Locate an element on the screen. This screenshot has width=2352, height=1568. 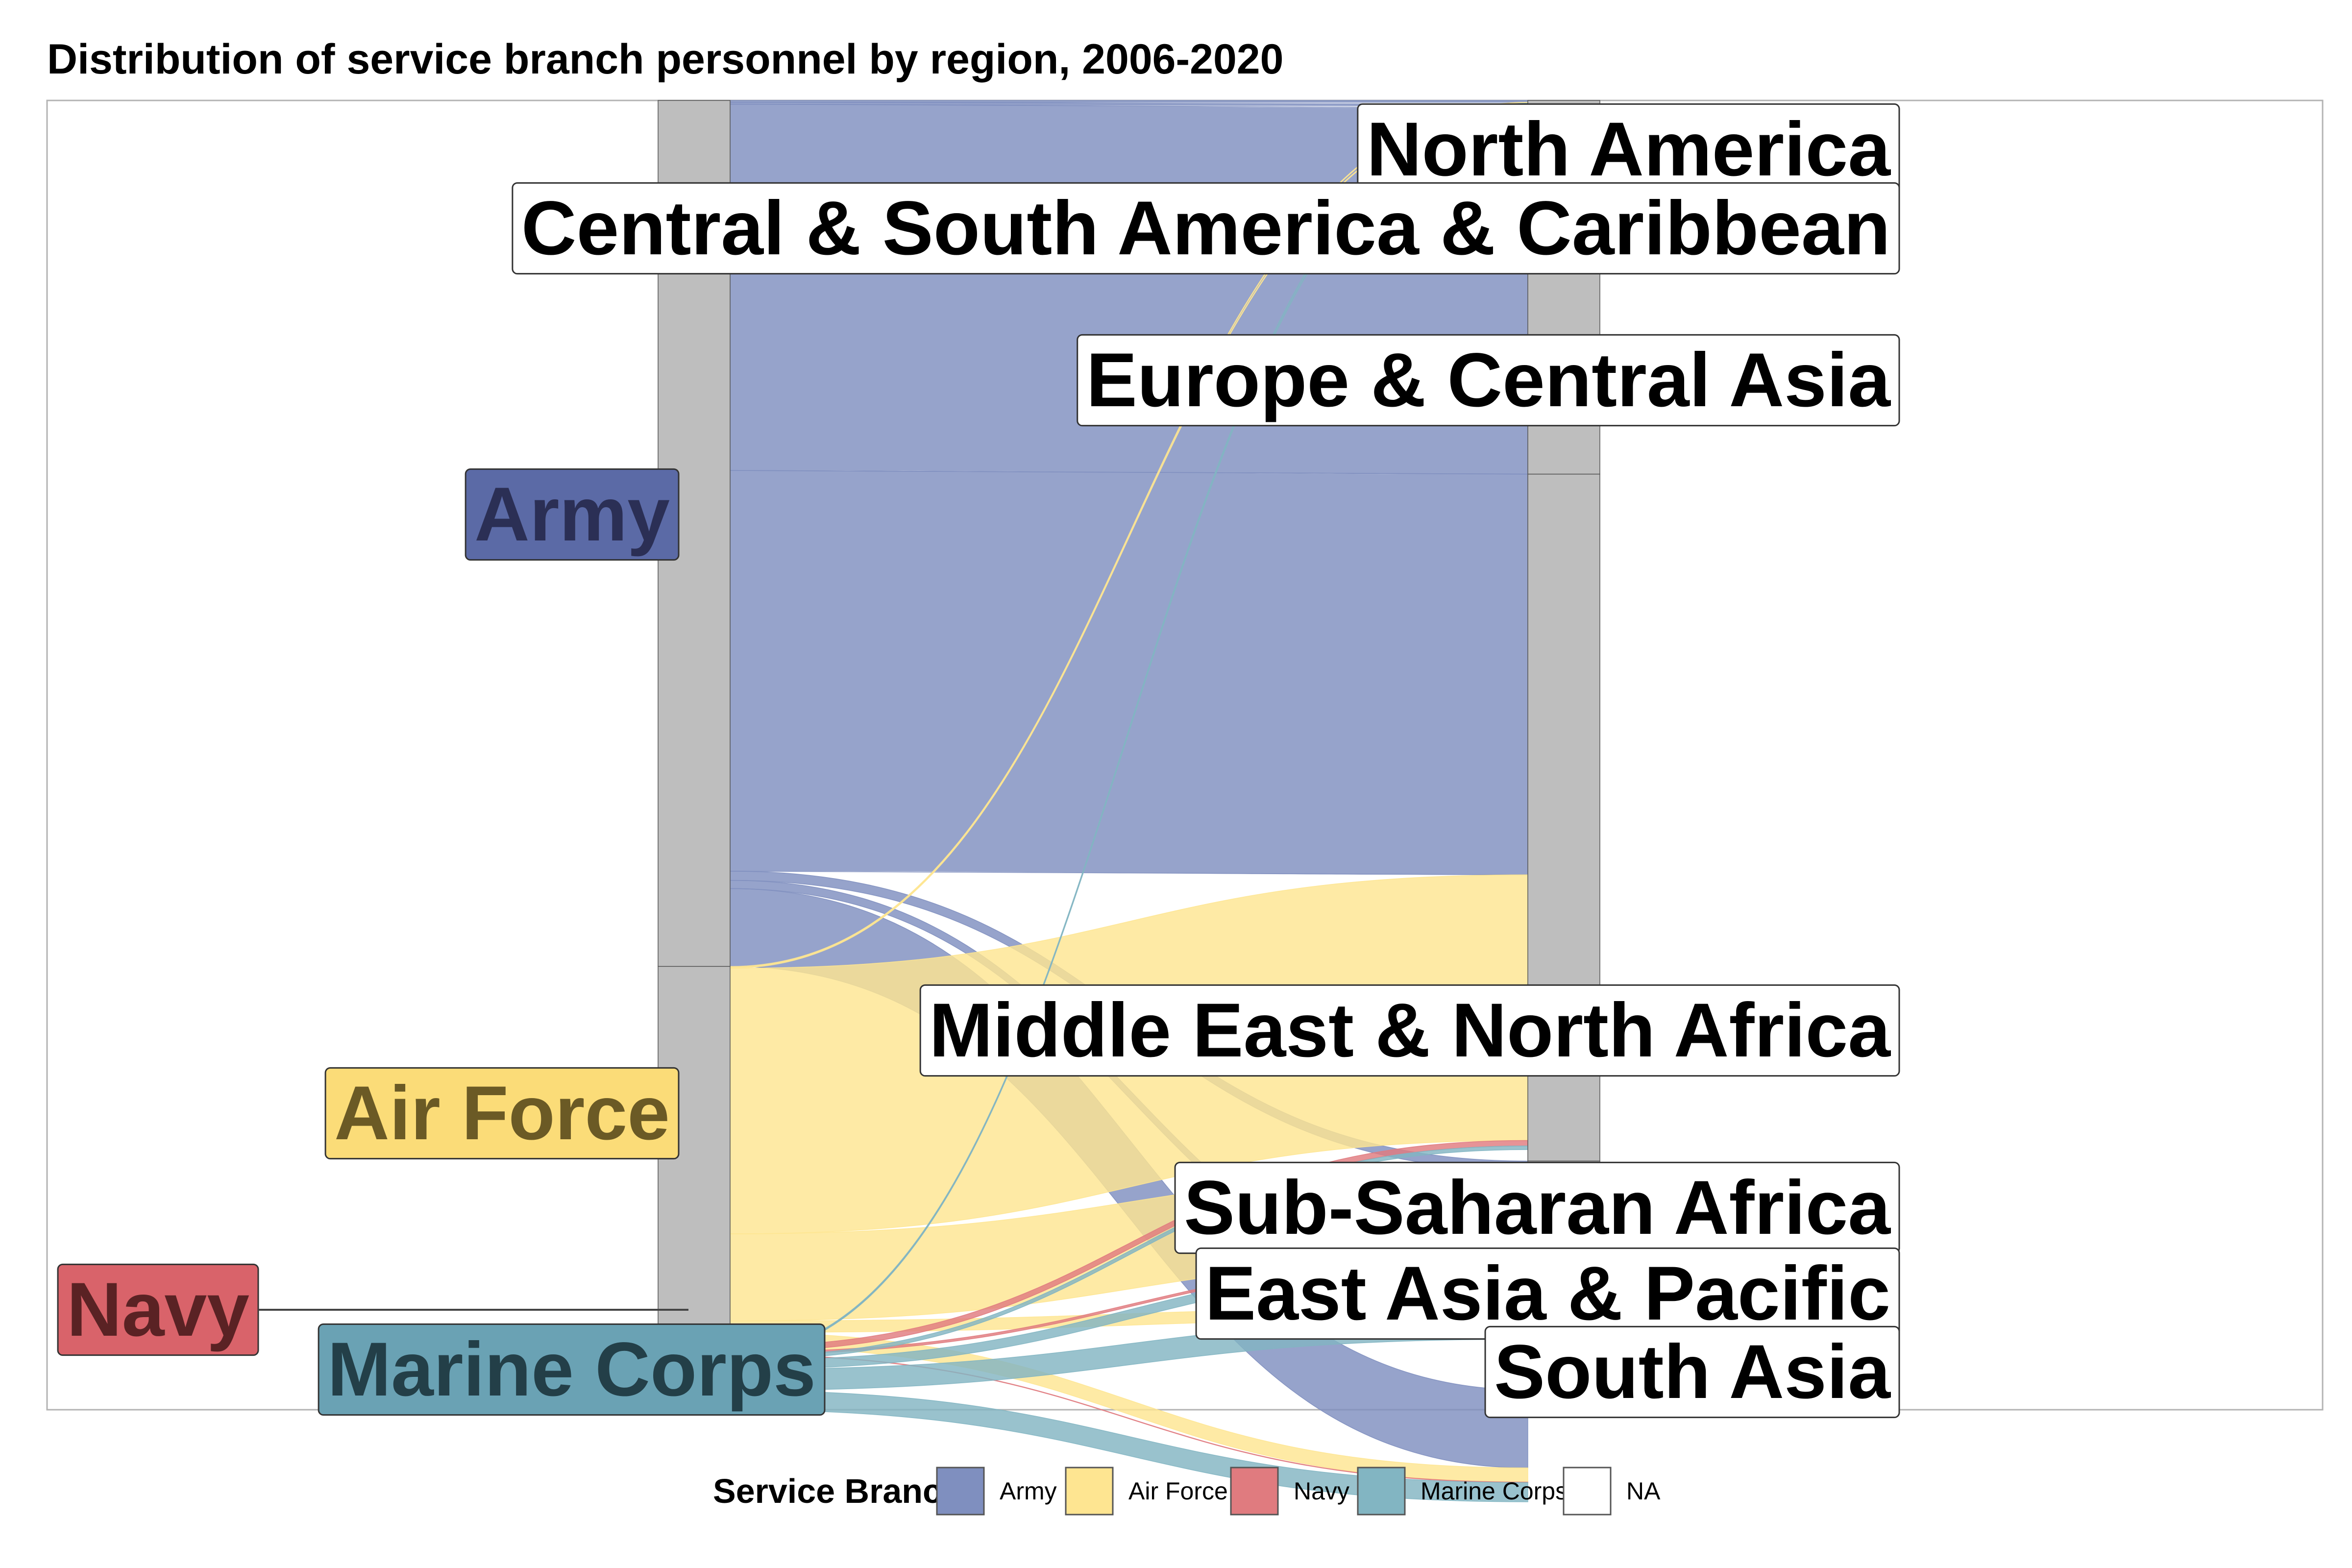
label-middle-east-and-north-africa-text: Middle East & North Africa is located at coordinates (1410, 1030).